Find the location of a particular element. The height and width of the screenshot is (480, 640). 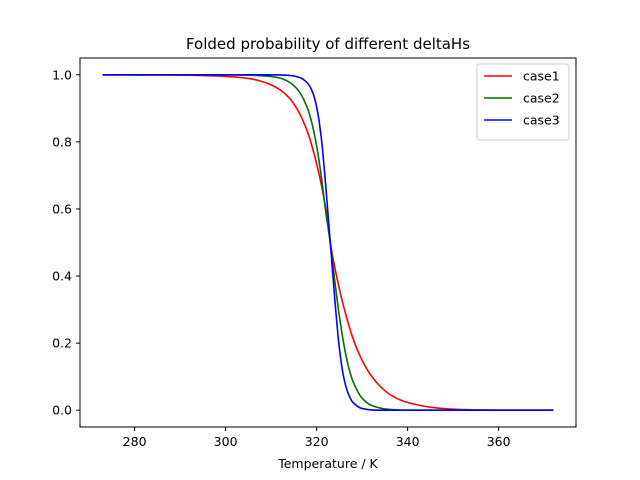

y-tick-label: 0.6 is located at coordinates (62, 208).